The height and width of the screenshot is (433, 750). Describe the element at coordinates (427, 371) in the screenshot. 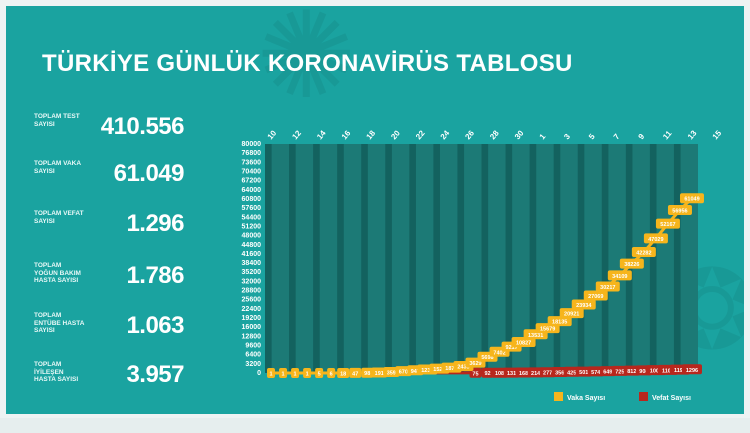

I see `cases-series-data-label: 1236` at that location.